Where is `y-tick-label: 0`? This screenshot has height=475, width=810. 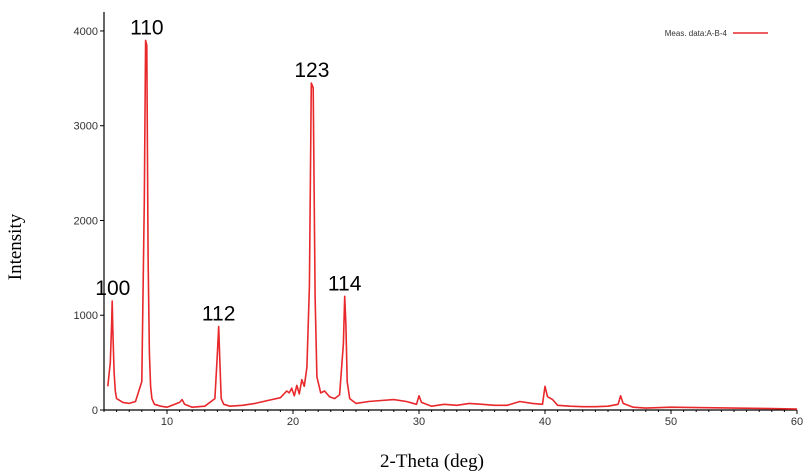
y-tick-label: 0 is located at coordinates (95, 411).